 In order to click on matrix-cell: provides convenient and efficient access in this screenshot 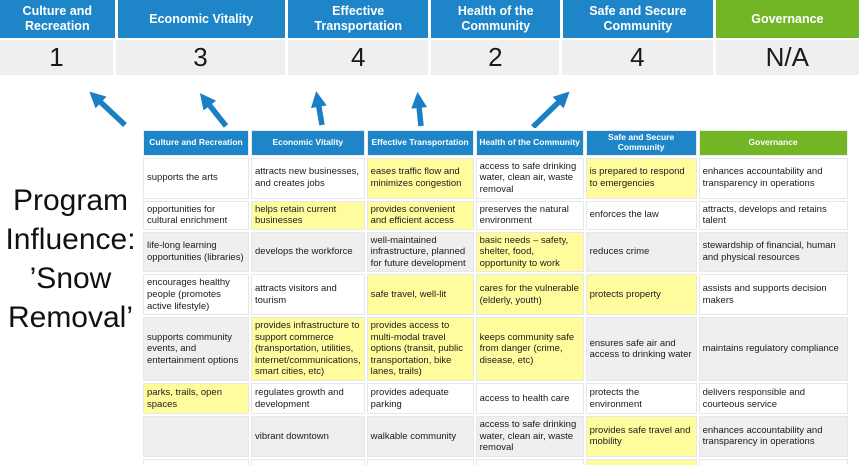, I will do `click(420, 215)`.